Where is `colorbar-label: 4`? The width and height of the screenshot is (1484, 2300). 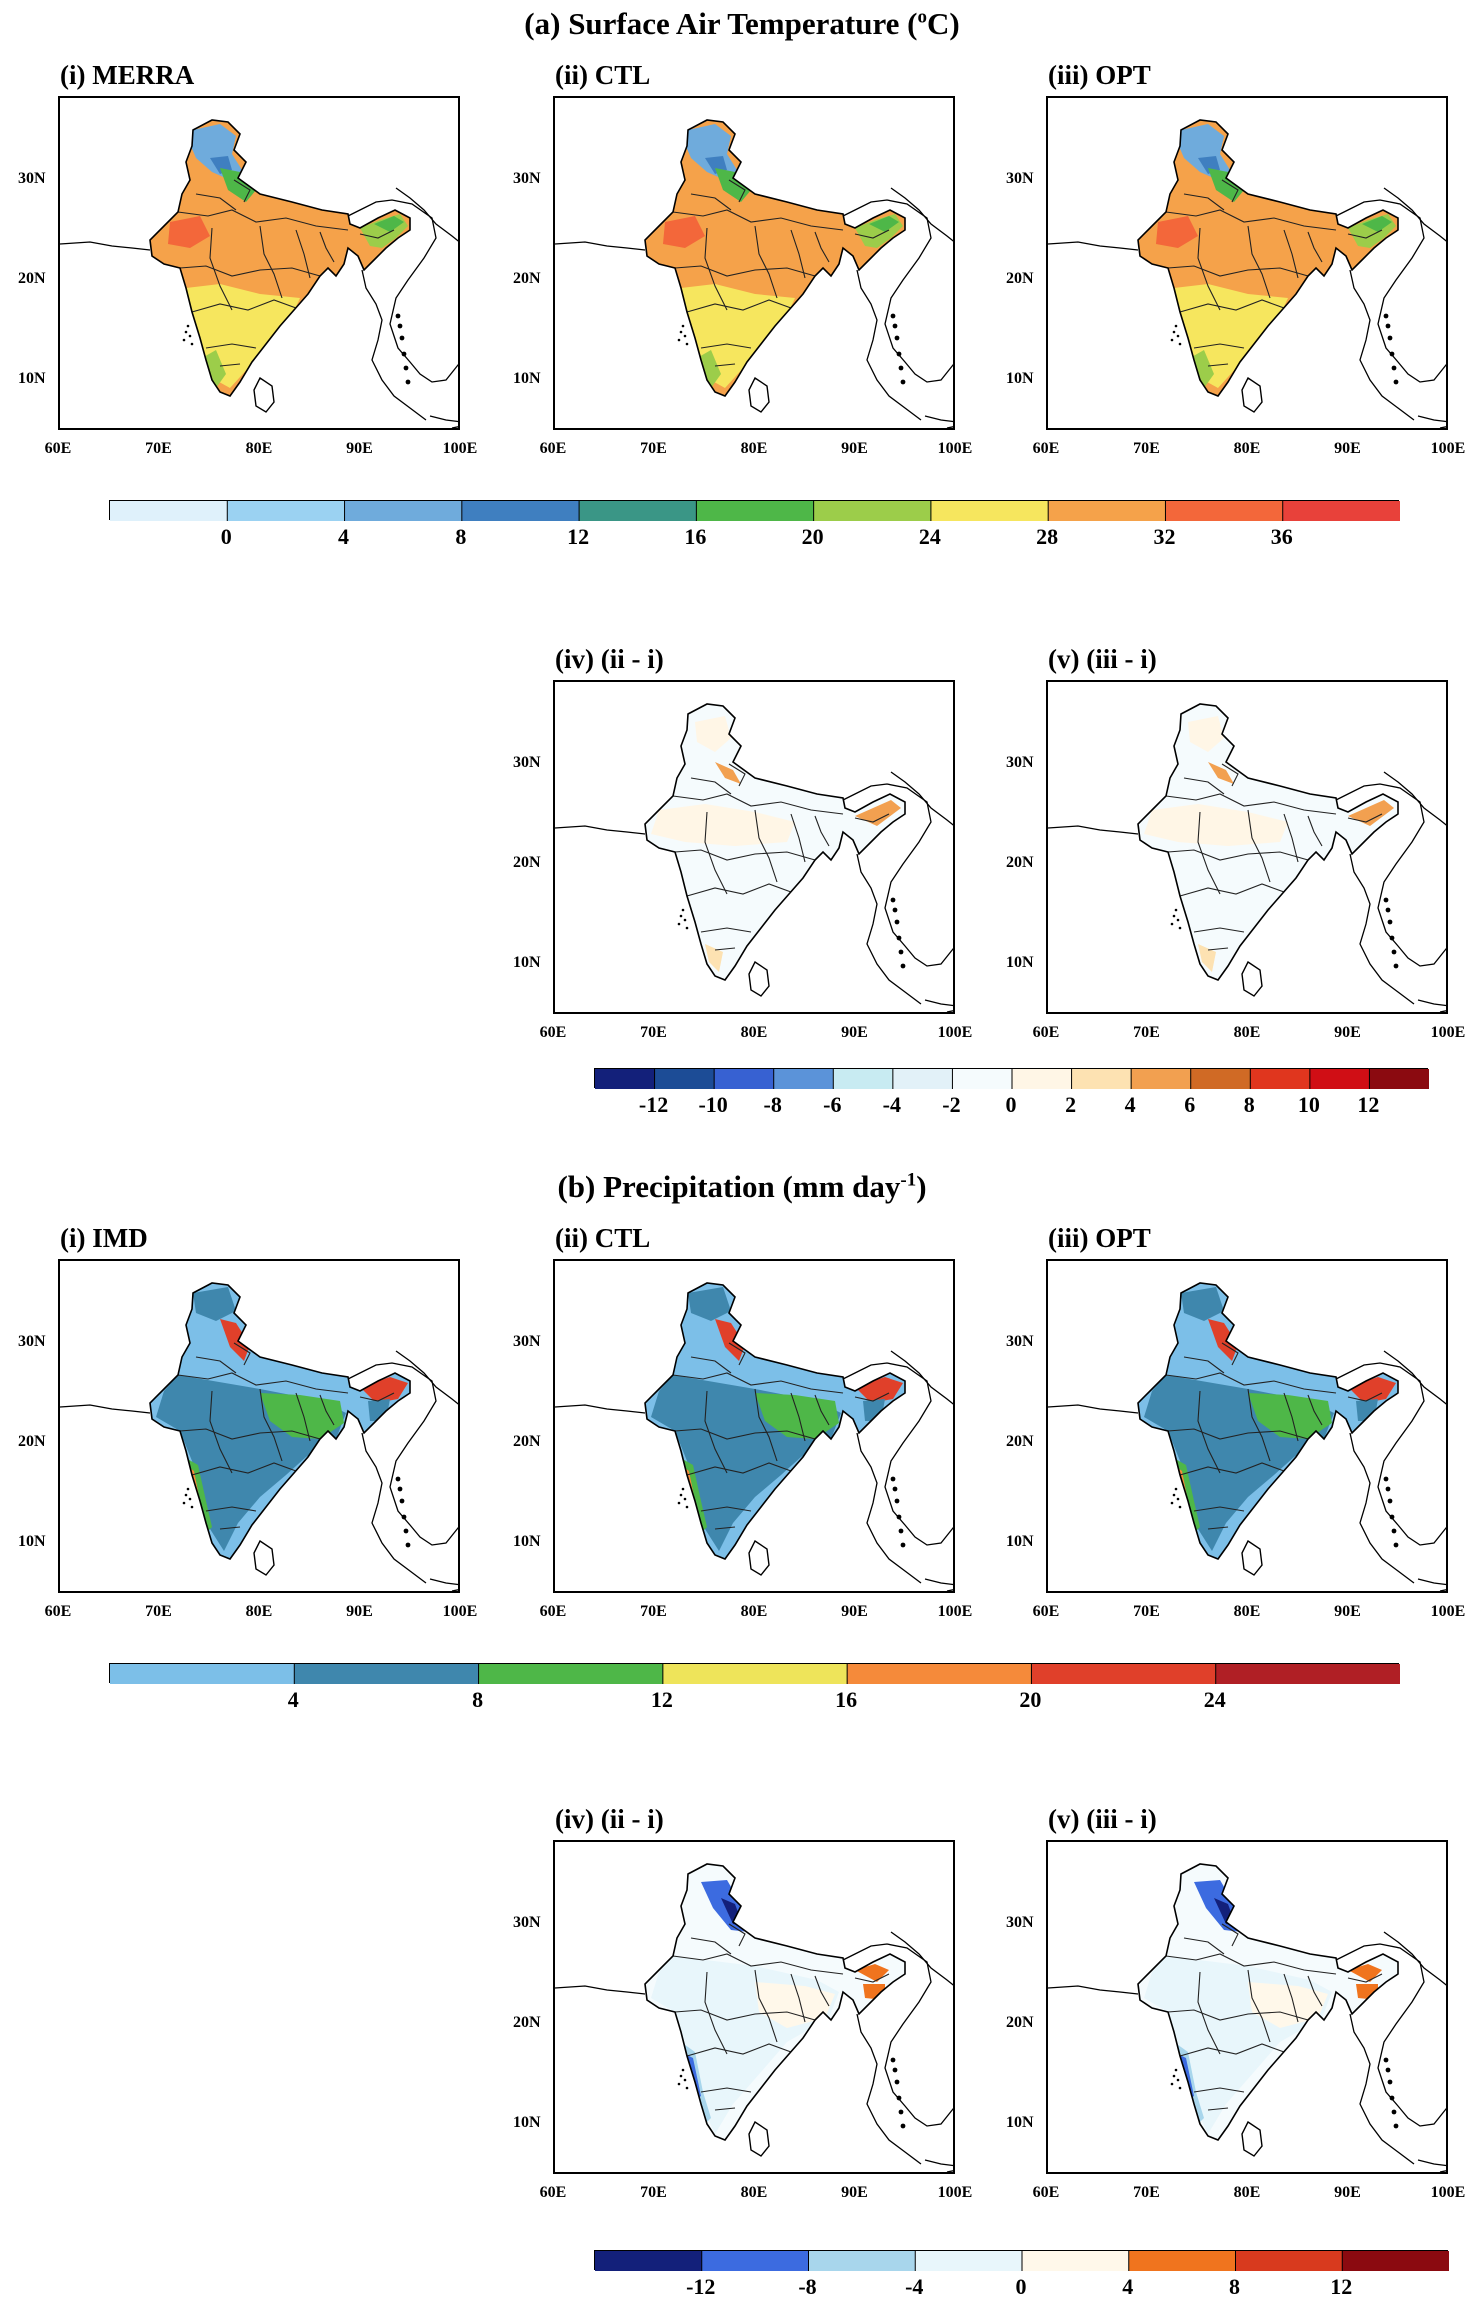 colorbar-label: 4 is located at coordinates (344, 536).